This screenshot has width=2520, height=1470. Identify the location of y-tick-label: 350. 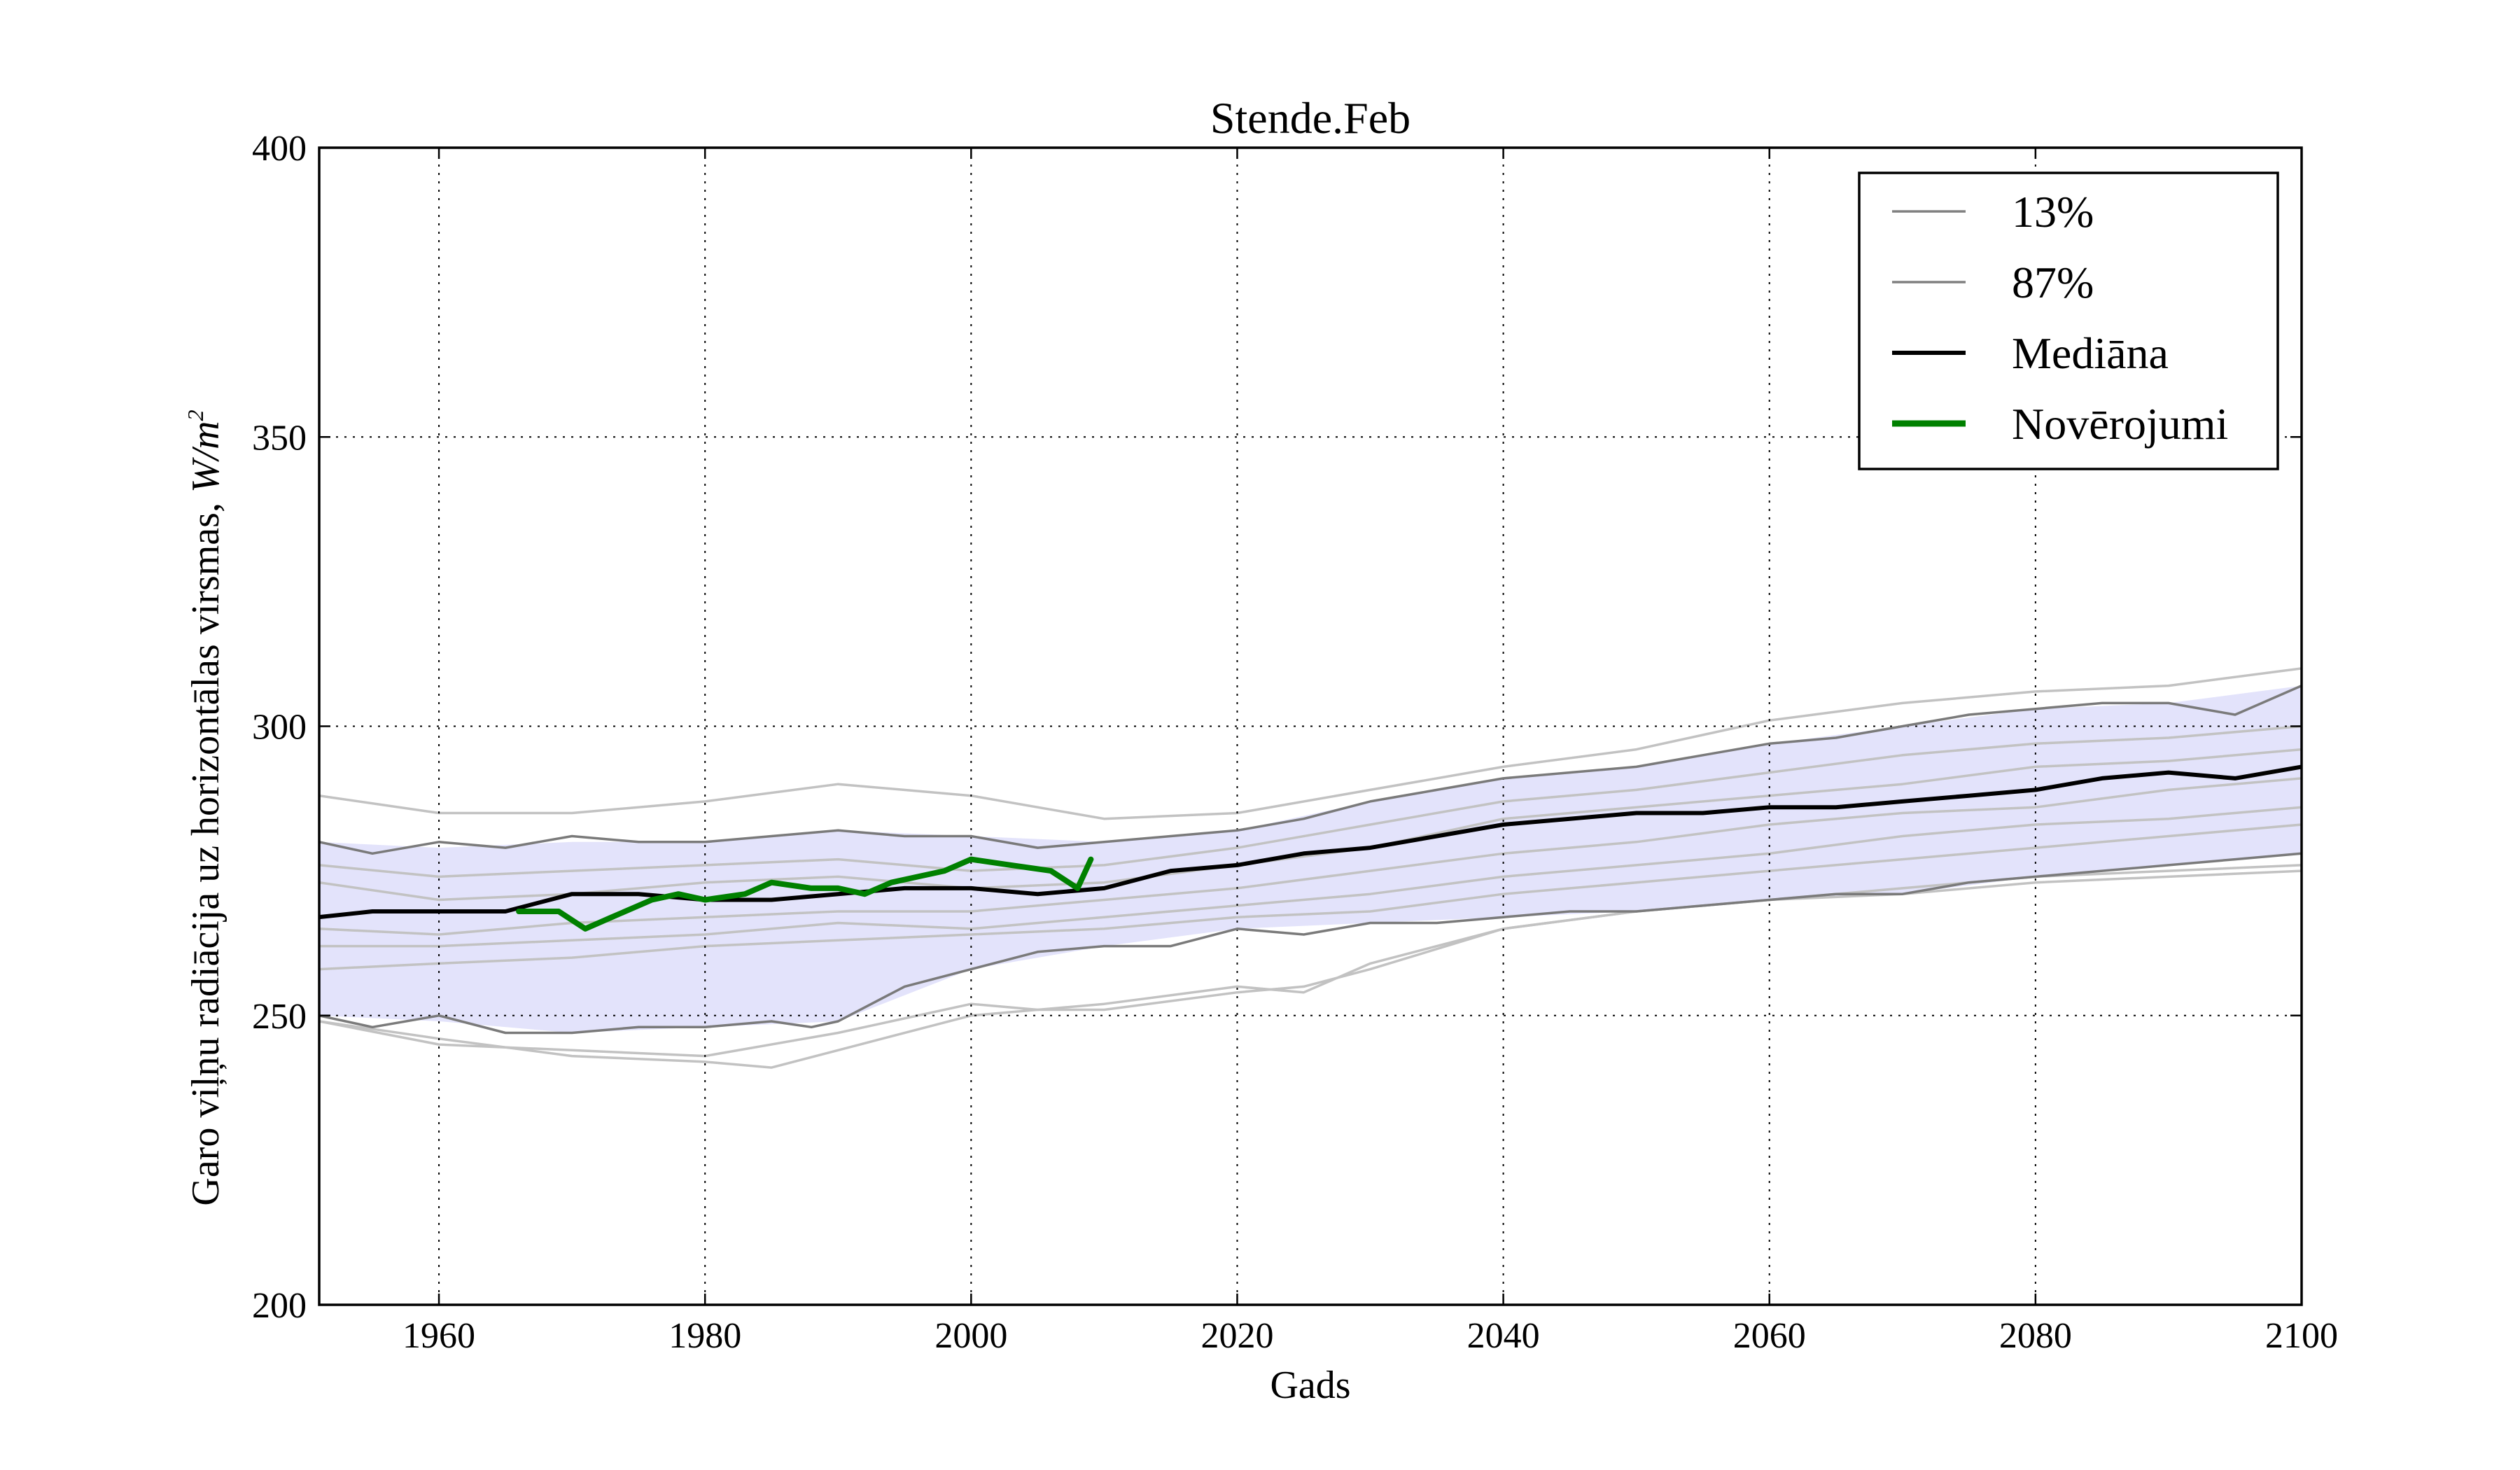
(279, 438).